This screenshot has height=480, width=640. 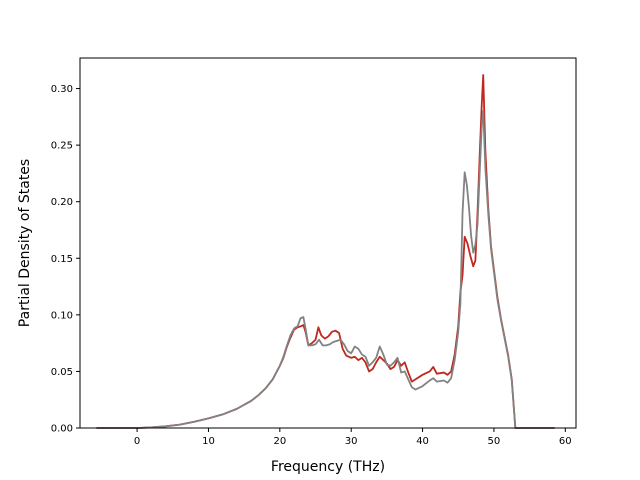 What do you see at coordinates (422, 441) in the screenshot?
I see `x-tick-label: 40` at bounding box center [422, 441].